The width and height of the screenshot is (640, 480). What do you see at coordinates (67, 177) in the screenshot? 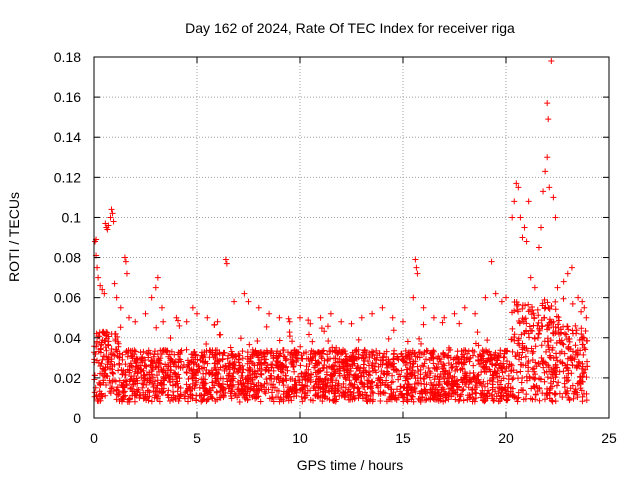
I see `y-tick-label: 0.12` at bounding box center [67, 177].